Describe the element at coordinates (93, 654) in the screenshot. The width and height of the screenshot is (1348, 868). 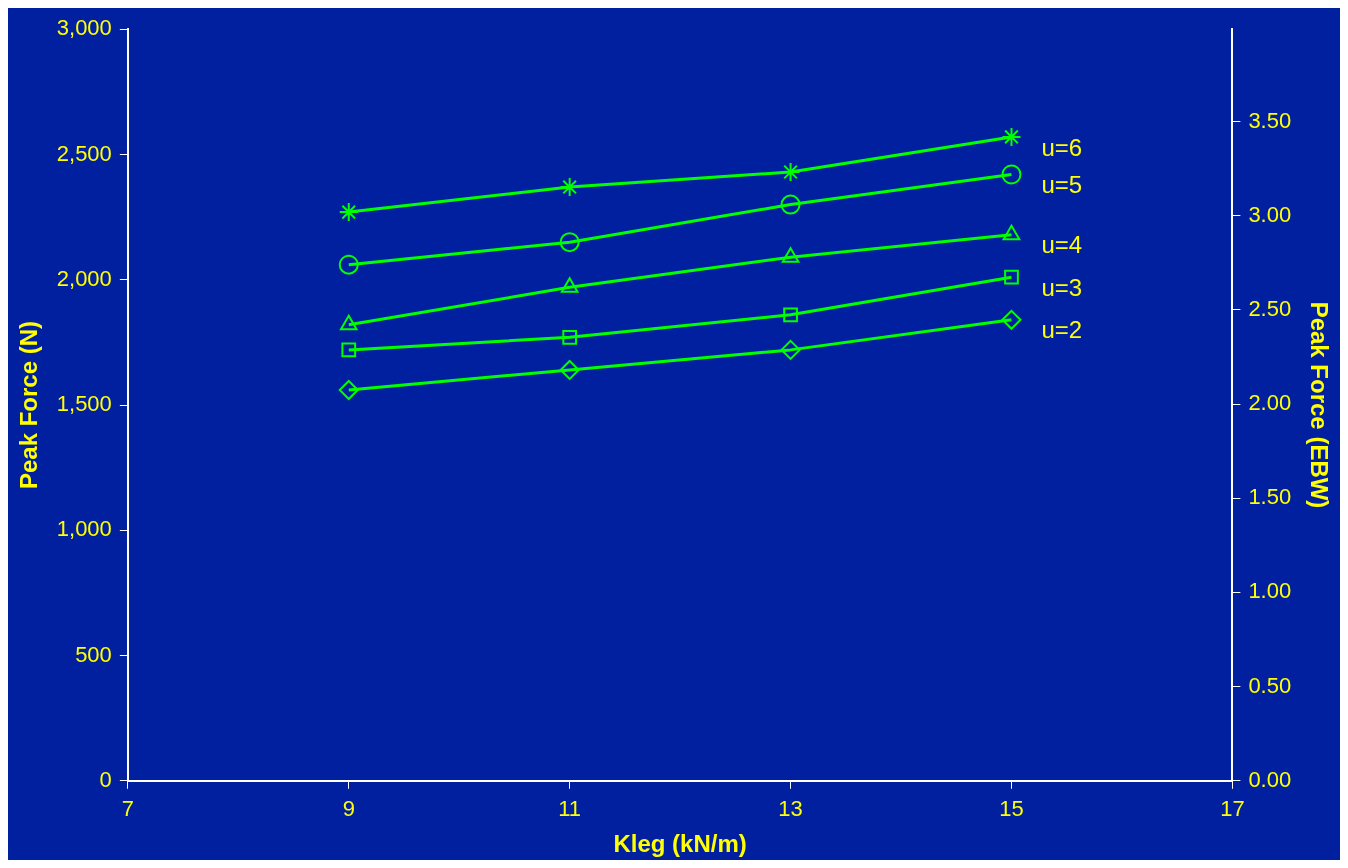
I see `y-tick-label: 500` at that location.